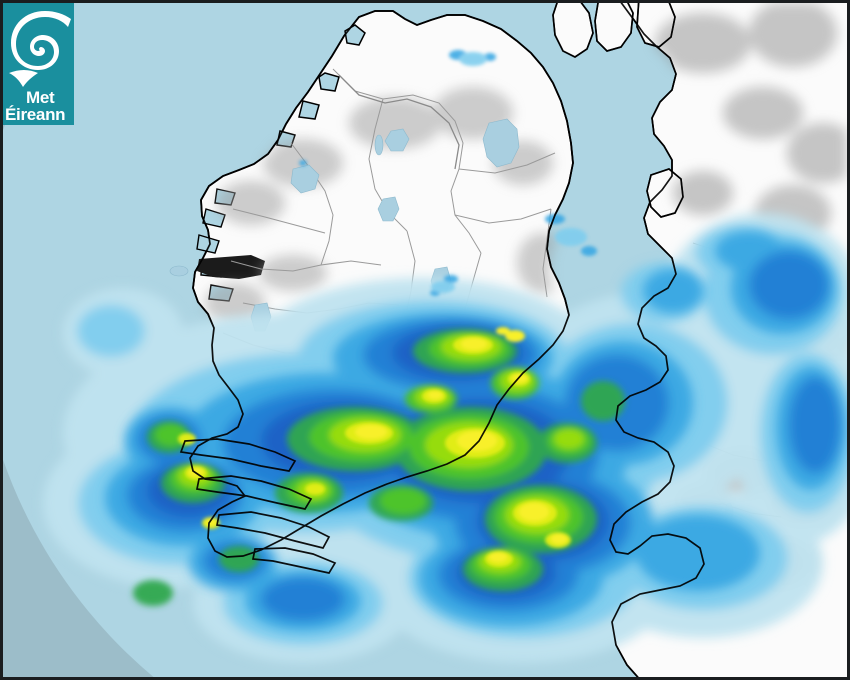 The image size is (850, 680). What do you see at coordinates (231, 267) in the screenshot?
I see `galway-bay-notch` at bounding box center [231, 267].